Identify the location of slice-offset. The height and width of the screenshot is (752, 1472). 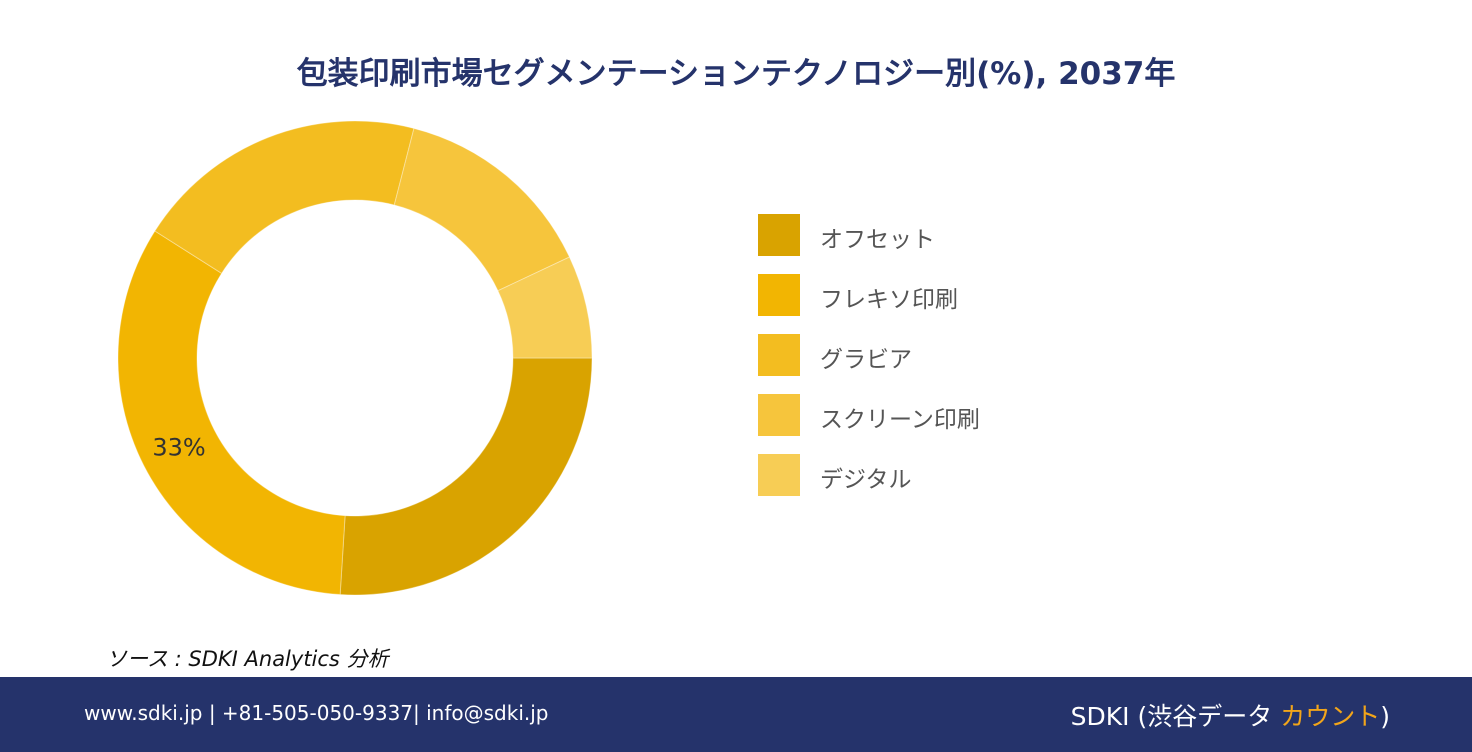
(466, 476).